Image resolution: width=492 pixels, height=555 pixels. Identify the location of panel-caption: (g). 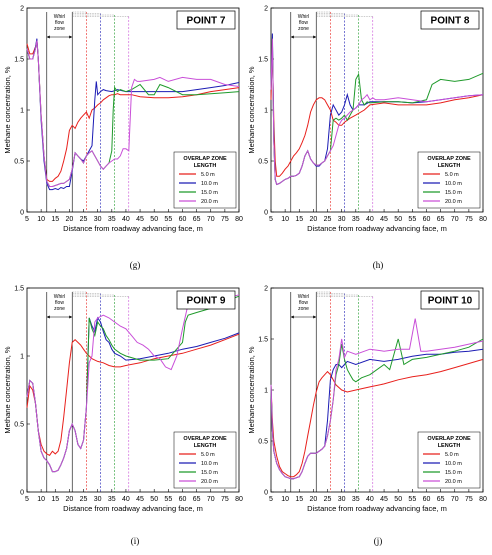
(135, 265).